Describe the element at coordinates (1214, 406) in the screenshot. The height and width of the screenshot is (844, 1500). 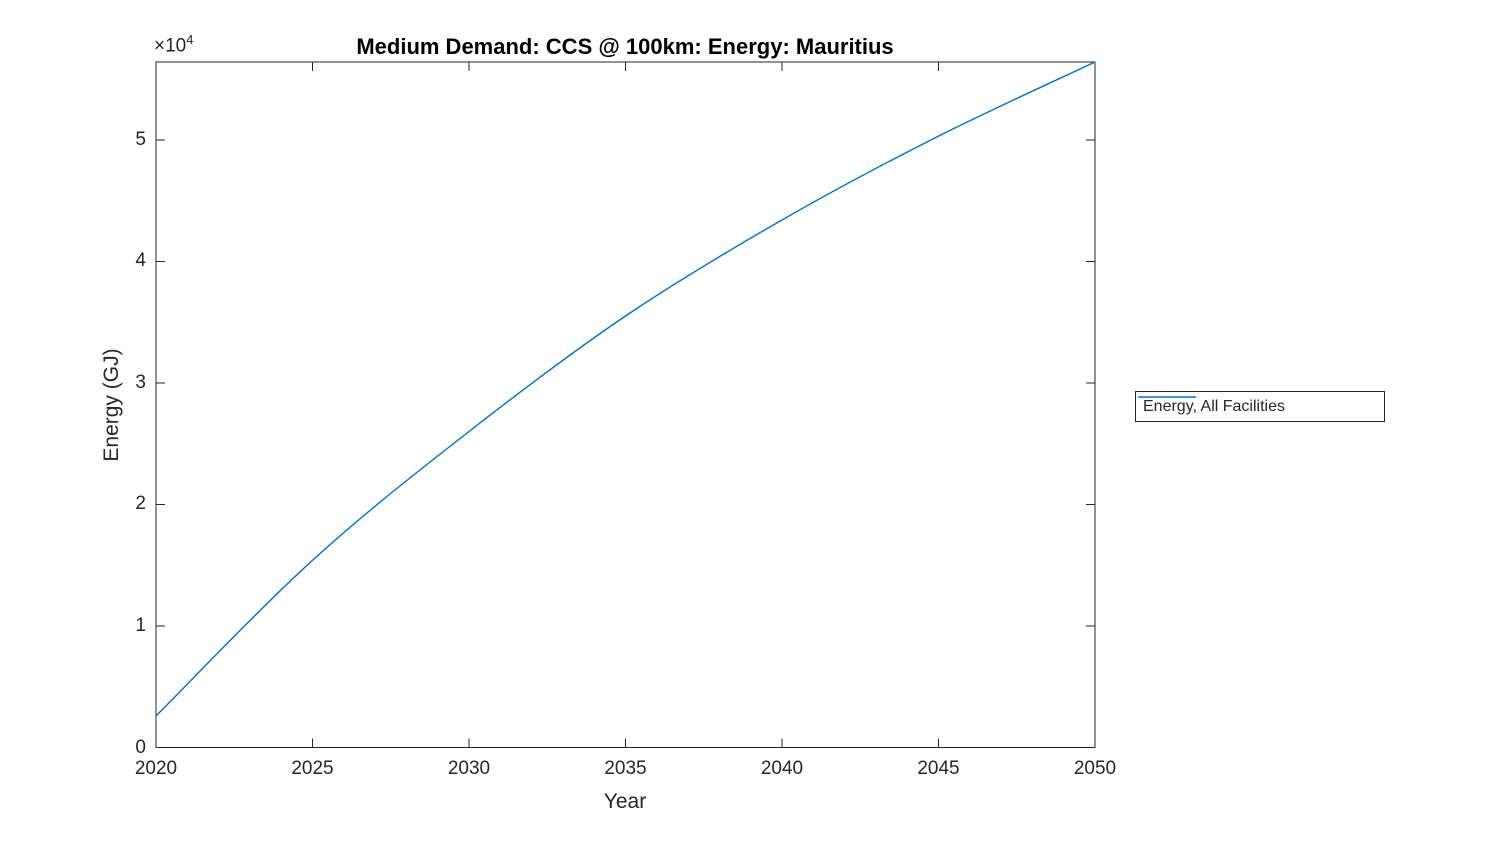
I see `legend-entry-label: Energy, All Facilities` at that location.